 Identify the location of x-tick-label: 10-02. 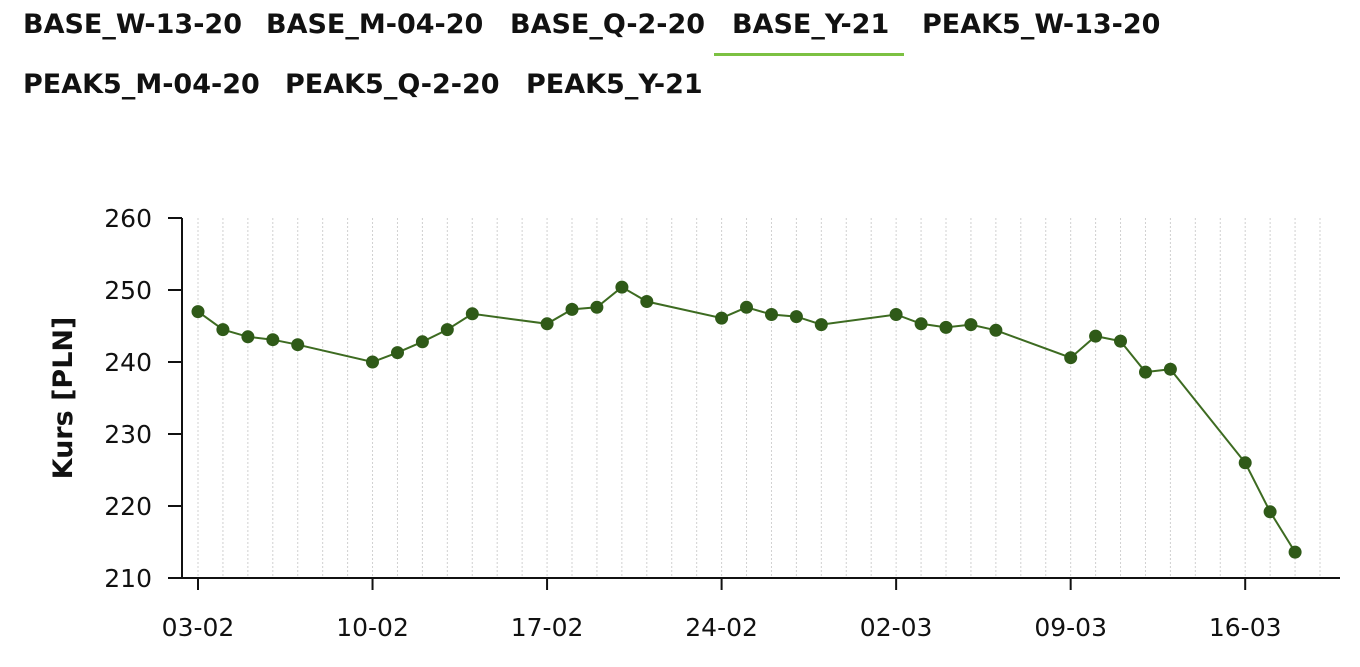
(372, 627).